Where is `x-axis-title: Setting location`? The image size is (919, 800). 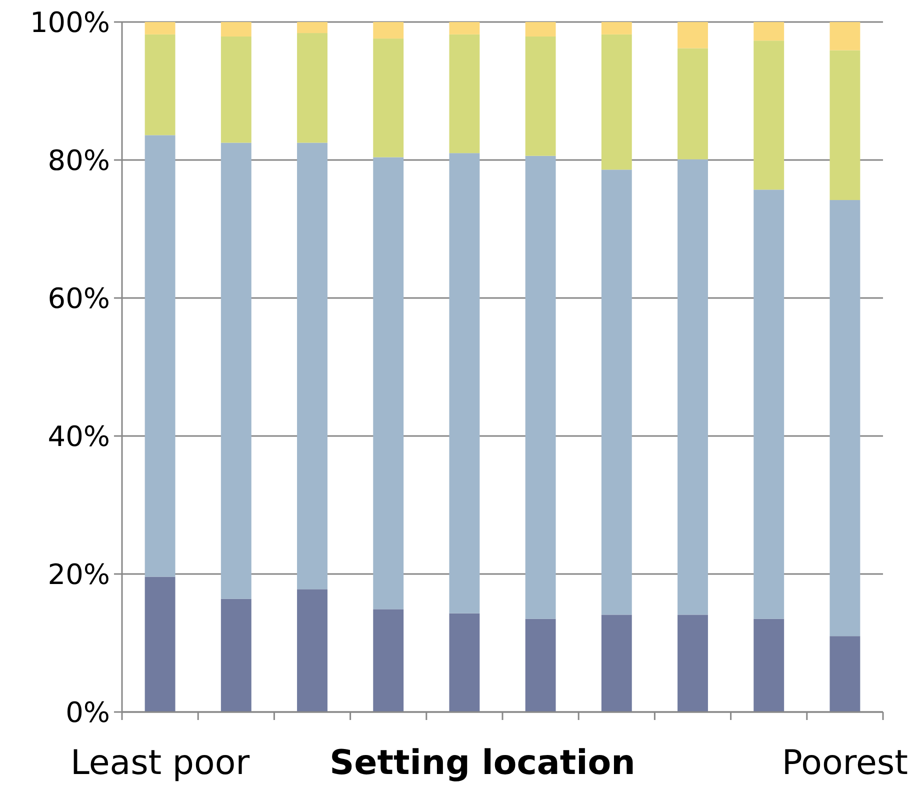 x-axis-title: Setting location is located at coordinates (483, 763).